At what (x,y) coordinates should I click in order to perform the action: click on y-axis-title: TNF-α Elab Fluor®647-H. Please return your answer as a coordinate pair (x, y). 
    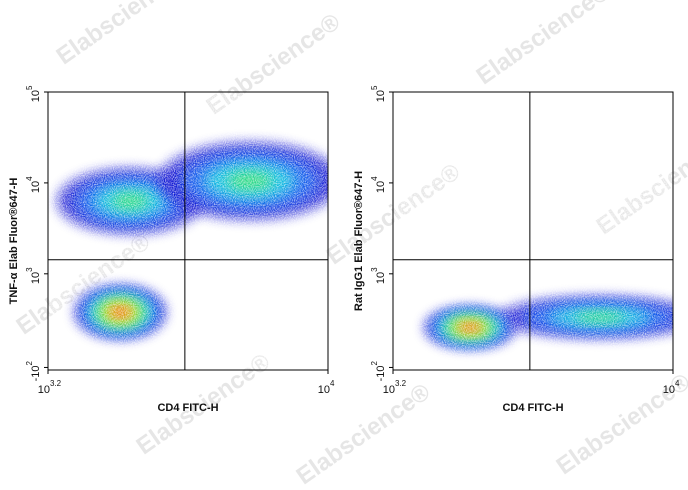
    Looking at the image, I should click on (14, 241).